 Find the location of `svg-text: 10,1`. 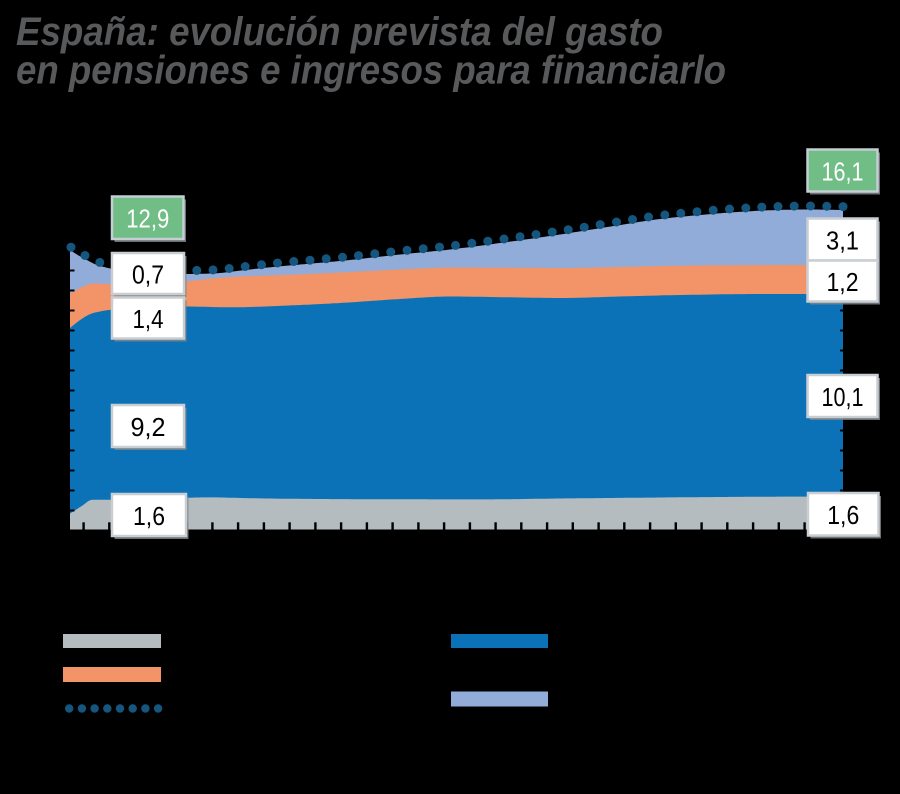

svg-text: 10,1 is located at coordinates (843, 397).